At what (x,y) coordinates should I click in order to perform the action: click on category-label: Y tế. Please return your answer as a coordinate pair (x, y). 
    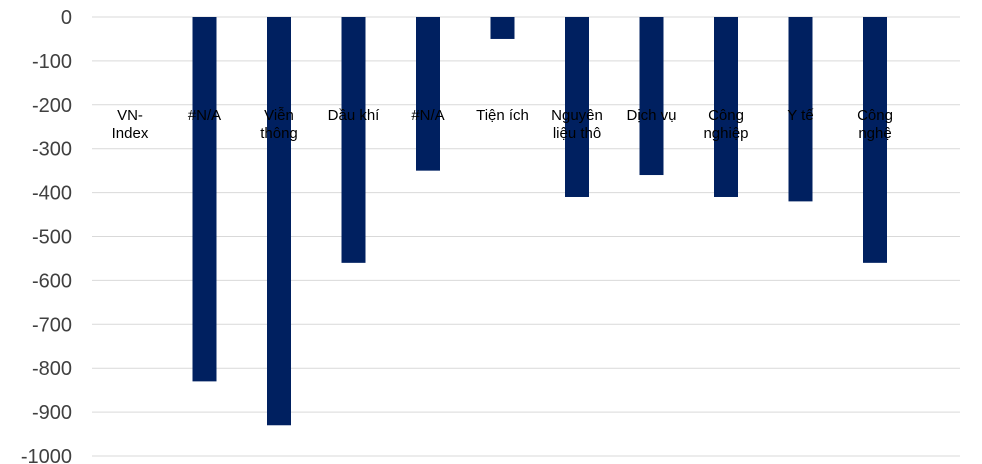
    Looking at the image, I should click on (800, 115).